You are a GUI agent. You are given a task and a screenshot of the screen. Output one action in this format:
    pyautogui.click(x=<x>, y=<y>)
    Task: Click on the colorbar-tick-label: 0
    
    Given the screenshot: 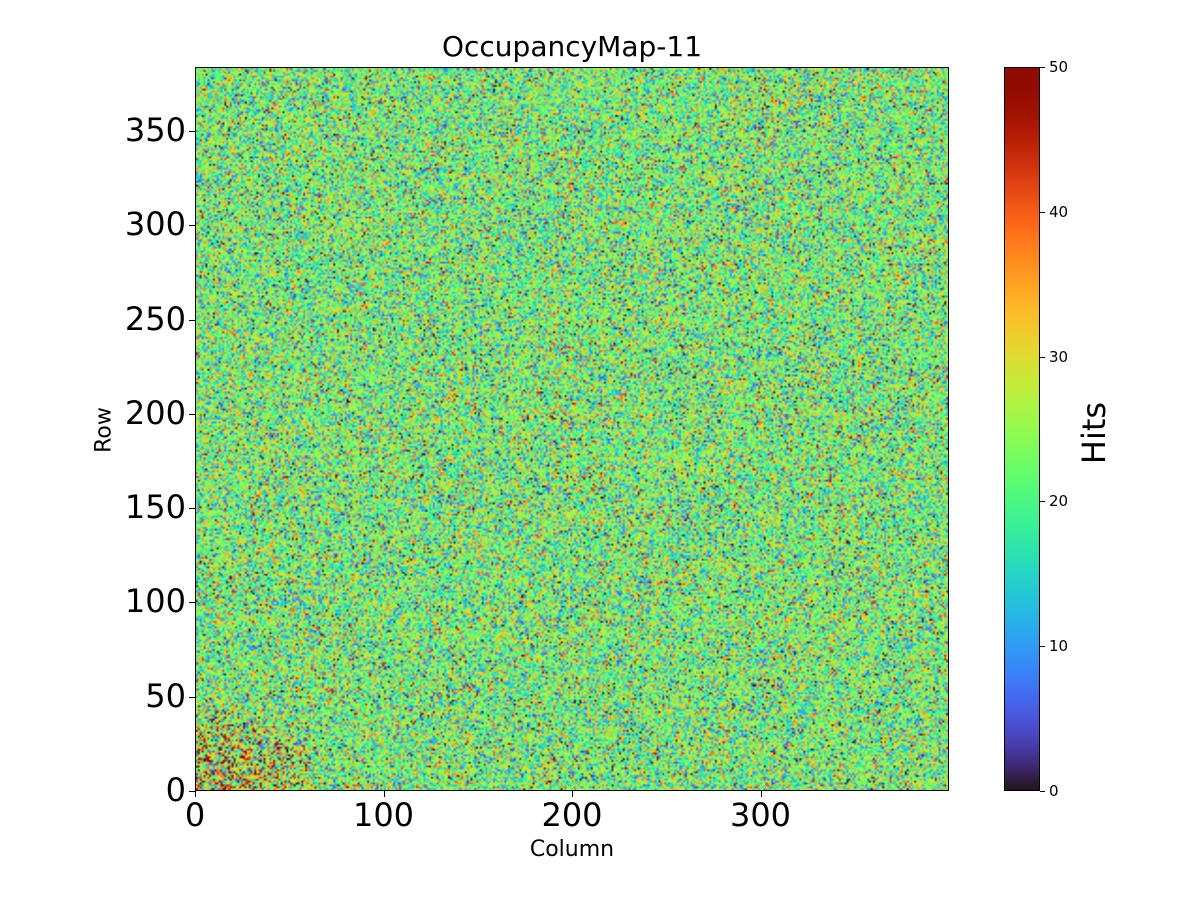 What is the action you would take?
    pyautogui.click(x=1054, y=791)
    